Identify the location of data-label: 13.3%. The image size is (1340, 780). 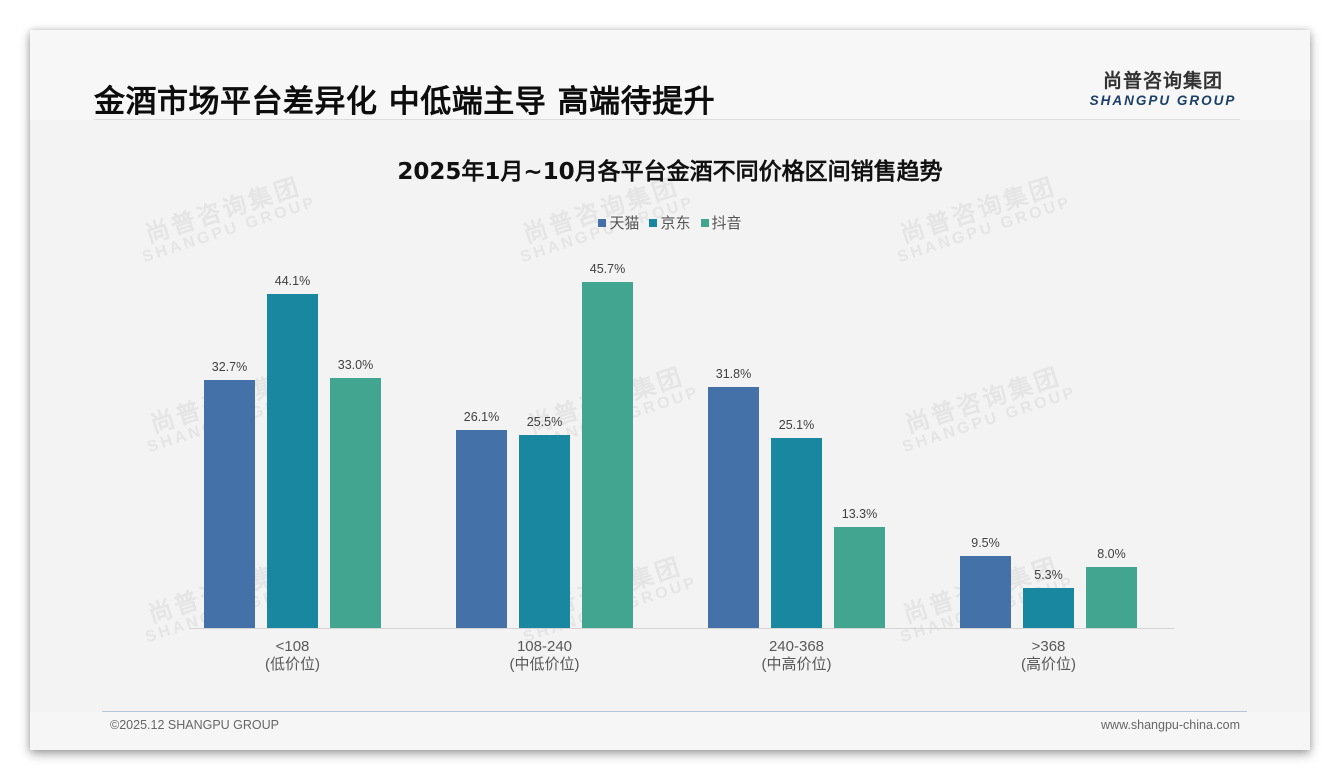
(859, 514).